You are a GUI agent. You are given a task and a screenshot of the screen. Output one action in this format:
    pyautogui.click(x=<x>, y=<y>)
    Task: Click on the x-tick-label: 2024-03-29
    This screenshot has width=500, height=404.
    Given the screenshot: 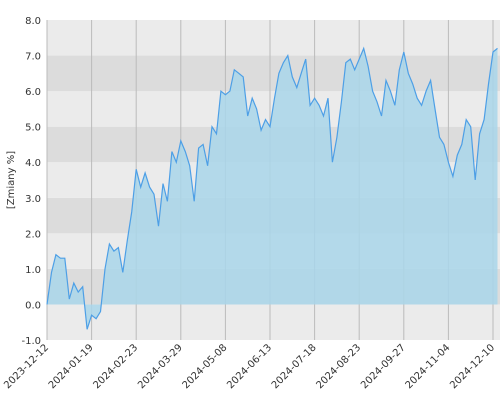 What is the action you would take?
    pyautogui.click(x=160, y=366)
    